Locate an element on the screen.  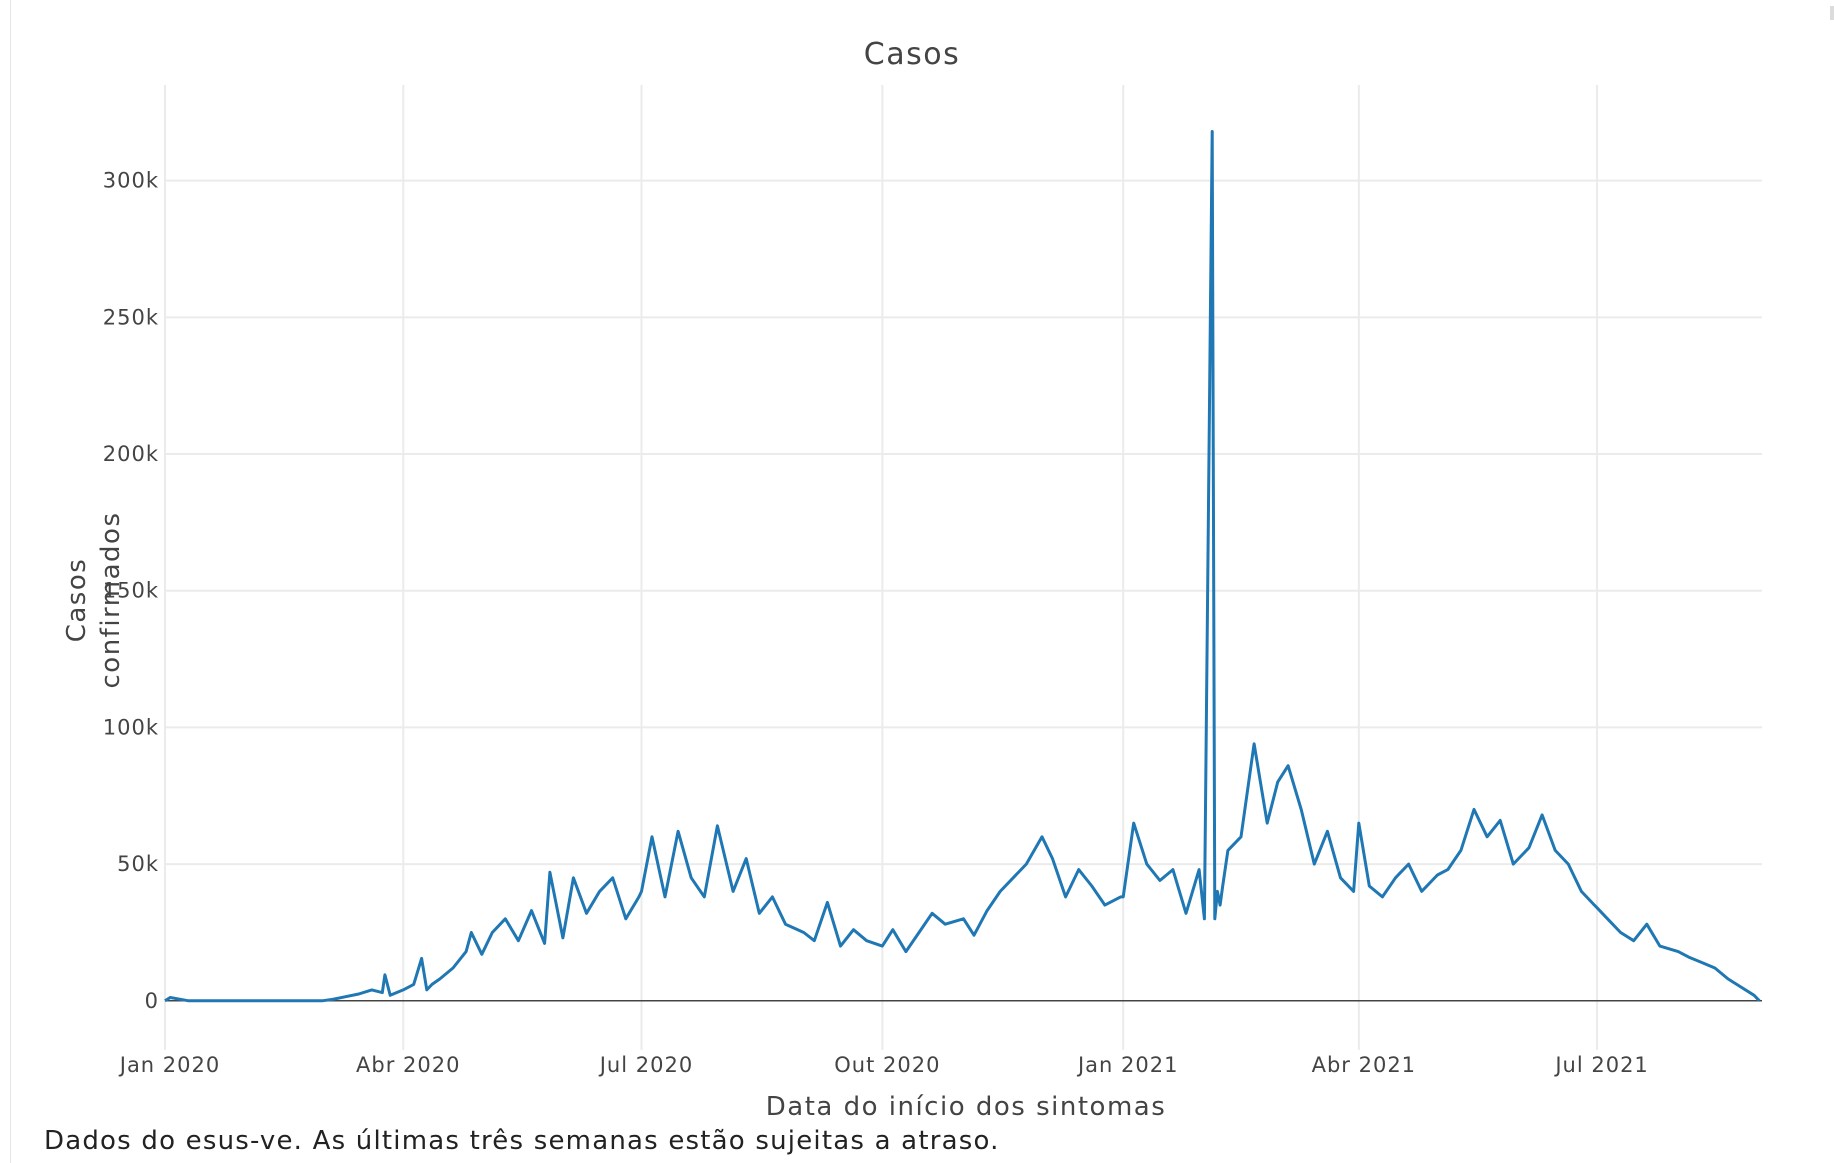
y-tick-label: 300k is located at coordinates (131, 181).